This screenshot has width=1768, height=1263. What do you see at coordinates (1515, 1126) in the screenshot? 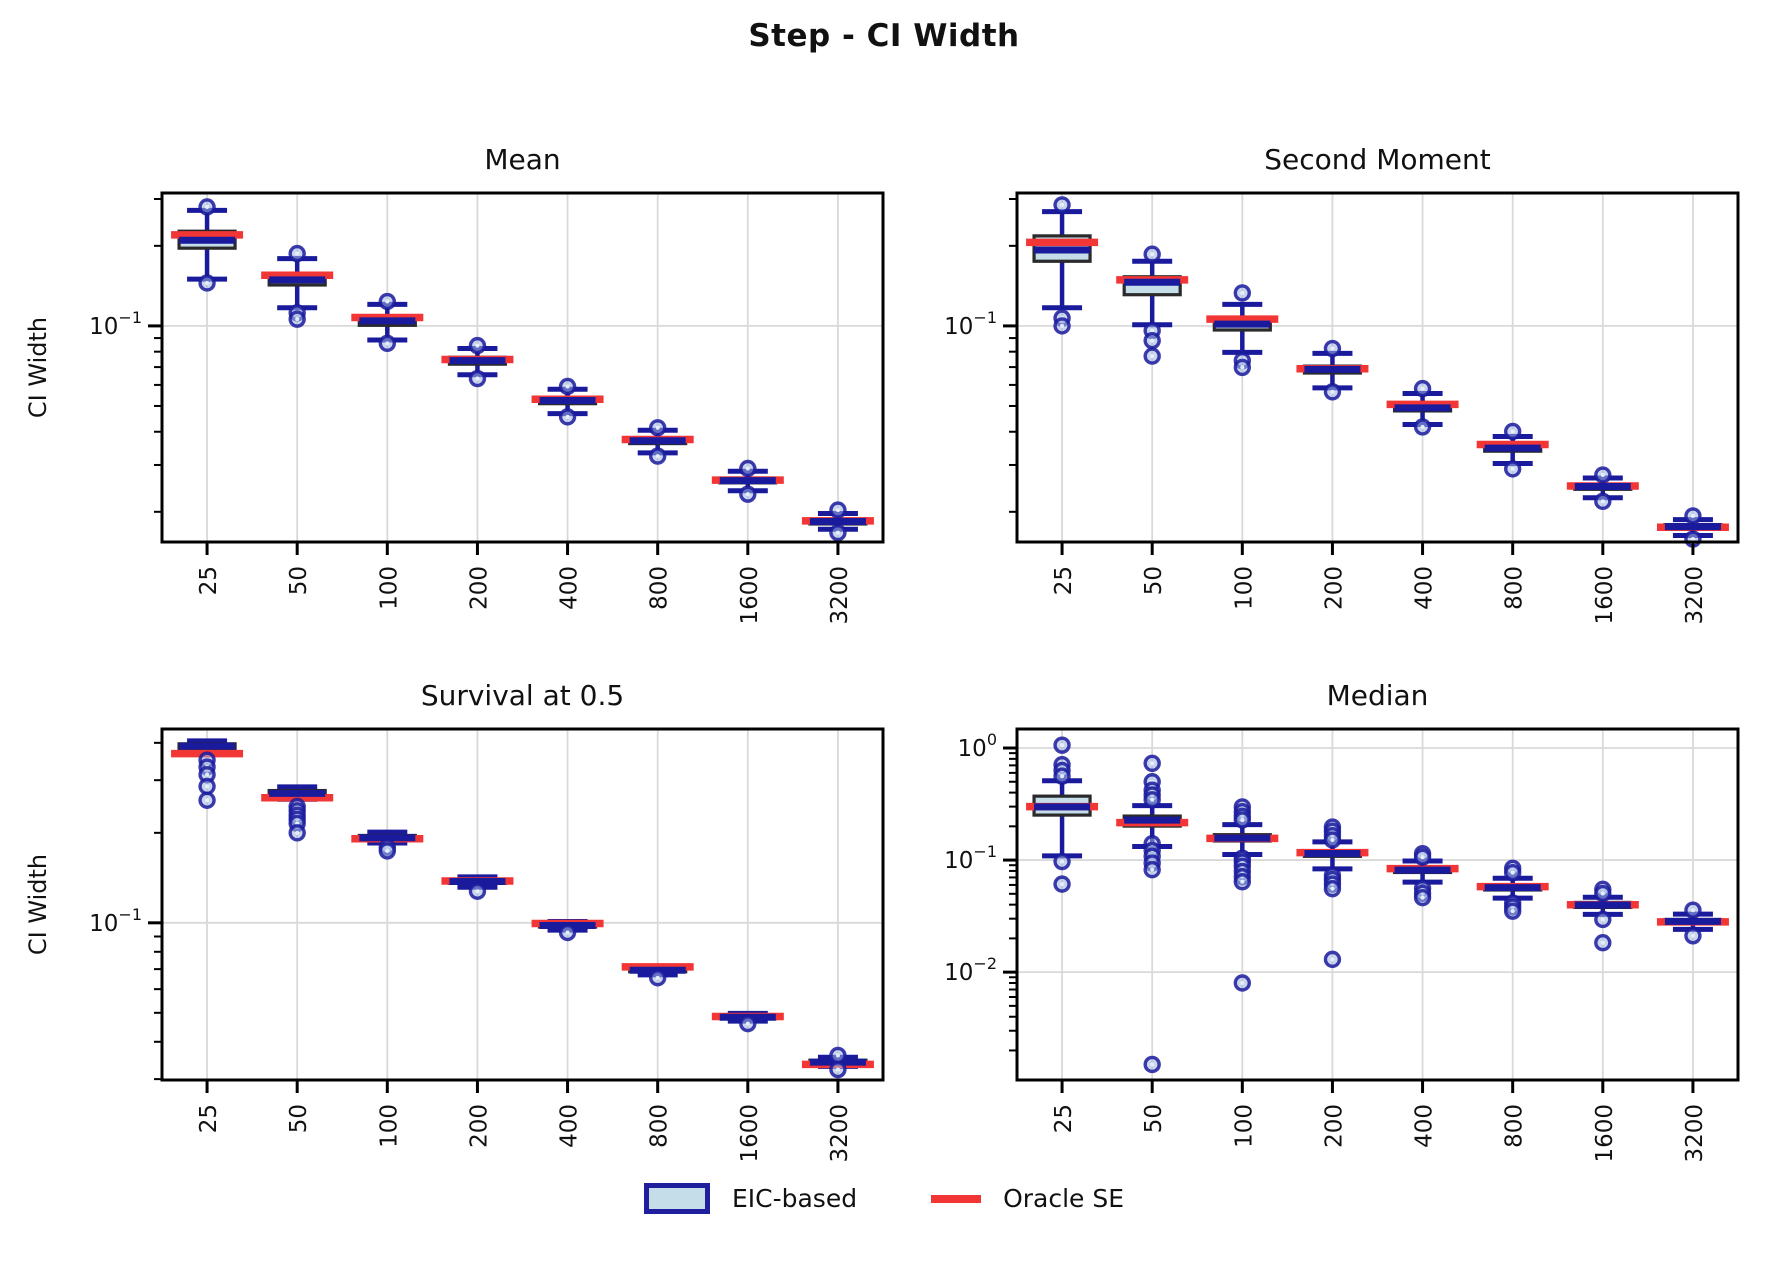
I see `x-tick-label: 800` at bounding box center [1515, 1126].